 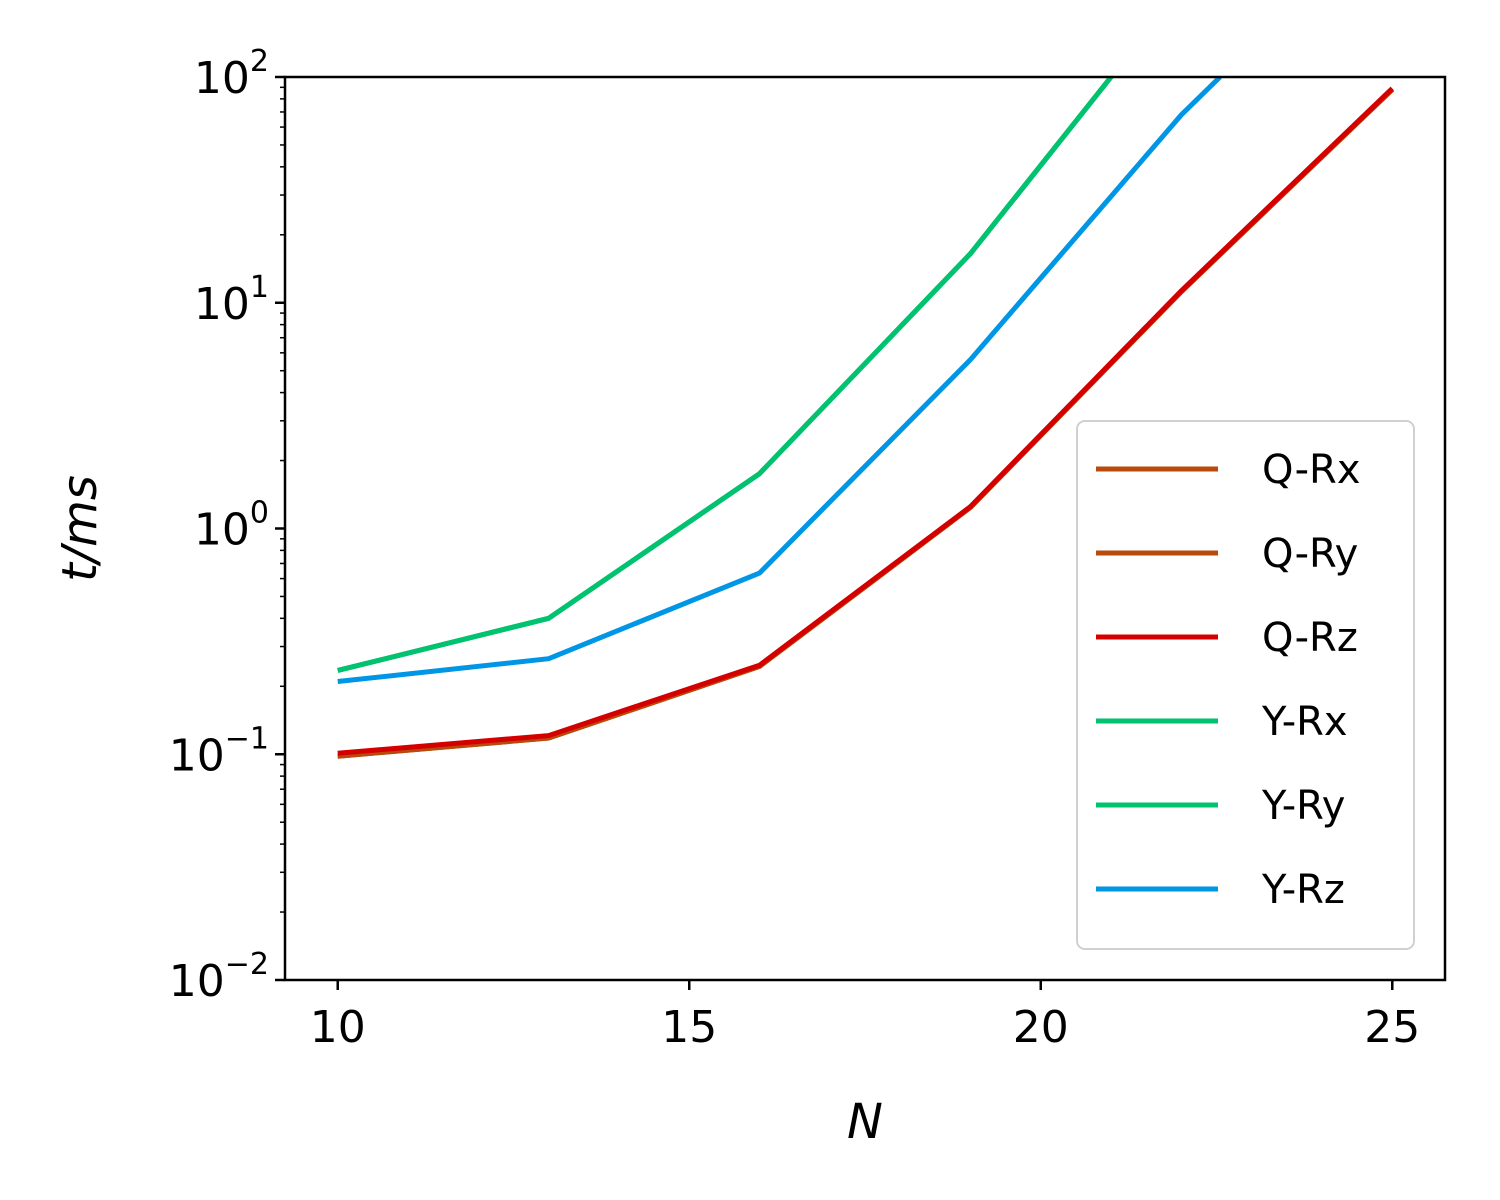 What do you see at coordinates (1304, 722) in the screenshot?
I see `legend-label-y-rx: Y-Rx` at bounding box center [1304, 722].